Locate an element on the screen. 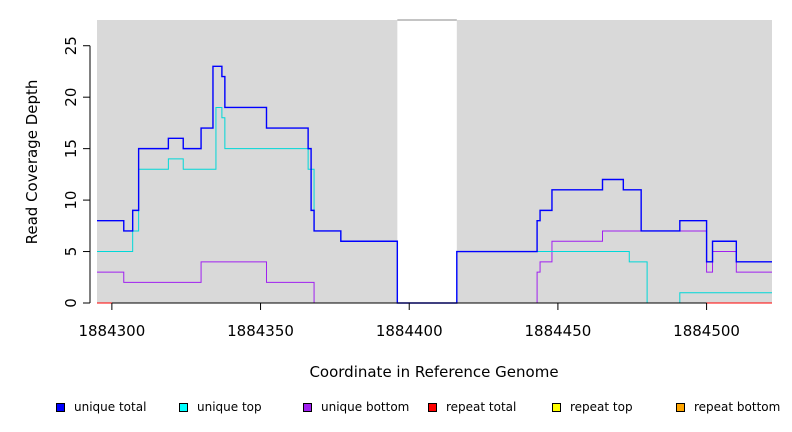 Image resolution: width=792 pixels, height=432 pixels. legend-item-repeat-total: repeat total is located at coordinates (472, 407).